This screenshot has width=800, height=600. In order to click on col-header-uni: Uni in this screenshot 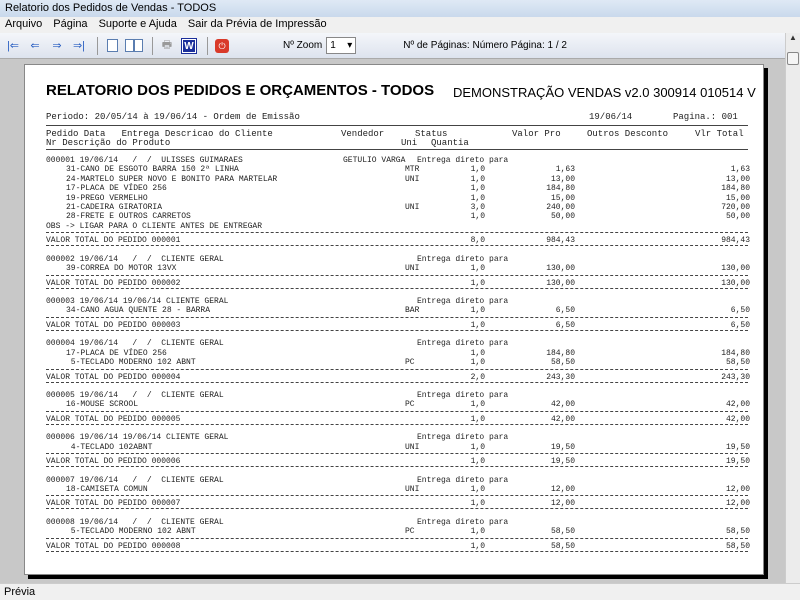, I will do `click(409, 143)`.